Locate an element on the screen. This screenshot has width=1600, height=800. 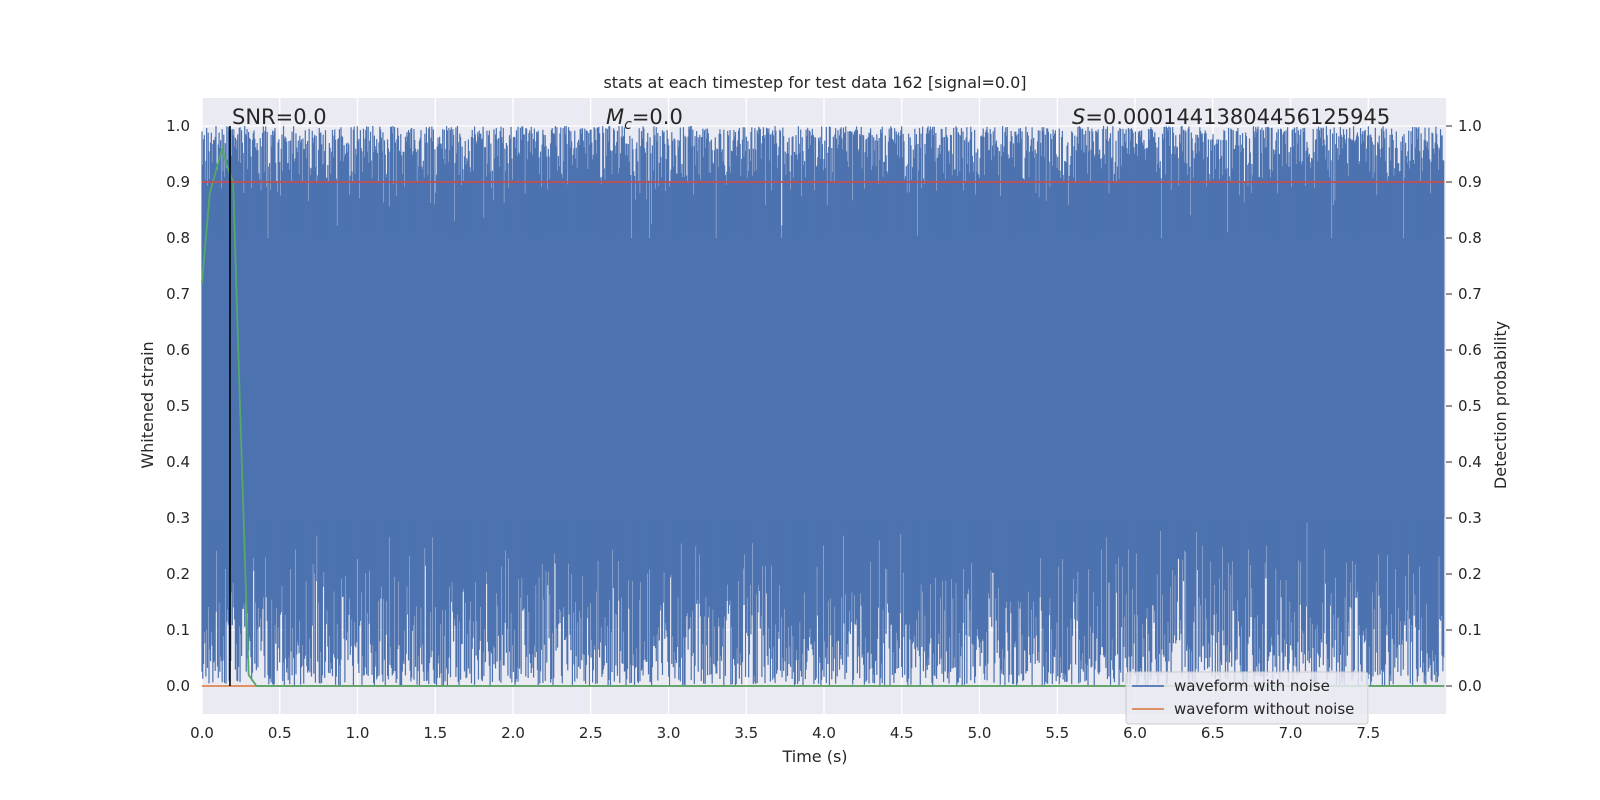
x-tick-label: 3.0 is located at coordinates (669, 733).